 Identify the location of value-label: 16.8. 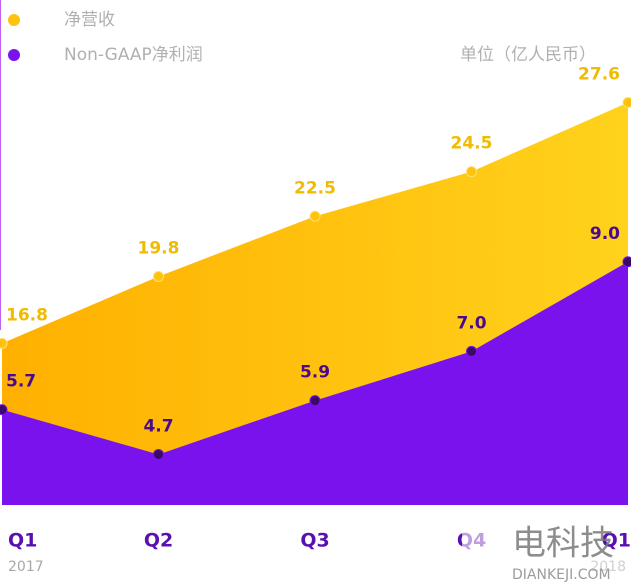
(27, 315).